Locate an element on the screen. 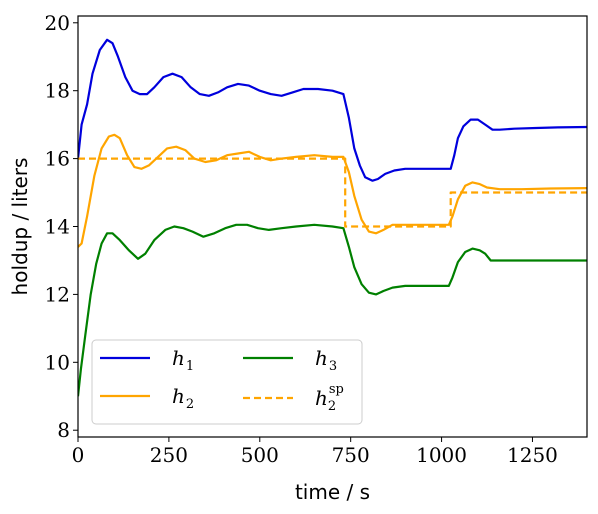 The height and width of the screenshot is (514, 598). x-axis-label: time / s is located at coordinates (332, 492).